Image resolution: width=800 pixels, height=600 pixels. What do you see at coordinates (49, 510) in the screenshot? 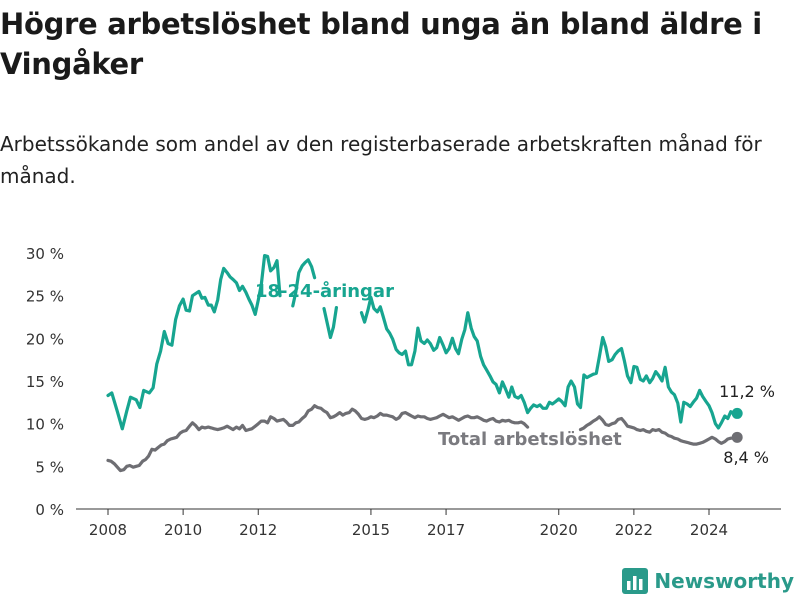
I see `y-tick-label: 0 %` at bounding box center [49, 510].